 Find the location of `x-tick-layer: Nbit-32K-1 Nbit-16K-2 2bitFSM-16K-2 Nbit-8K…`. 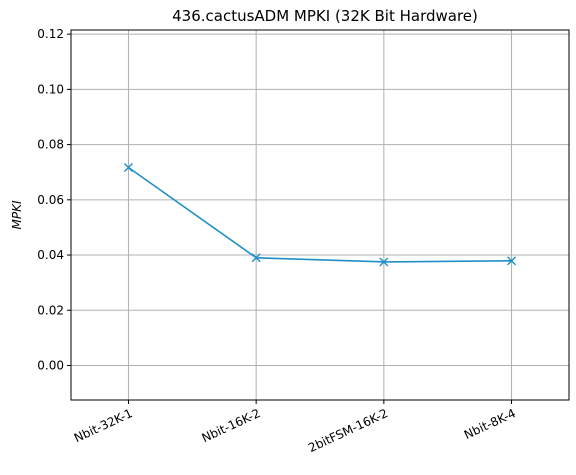

x-tick-layer: Nbit-32K-1 Nbit-16K-2 2bitFSM-16K-2 Nbit-8K… is located at coordinates (295, 427).